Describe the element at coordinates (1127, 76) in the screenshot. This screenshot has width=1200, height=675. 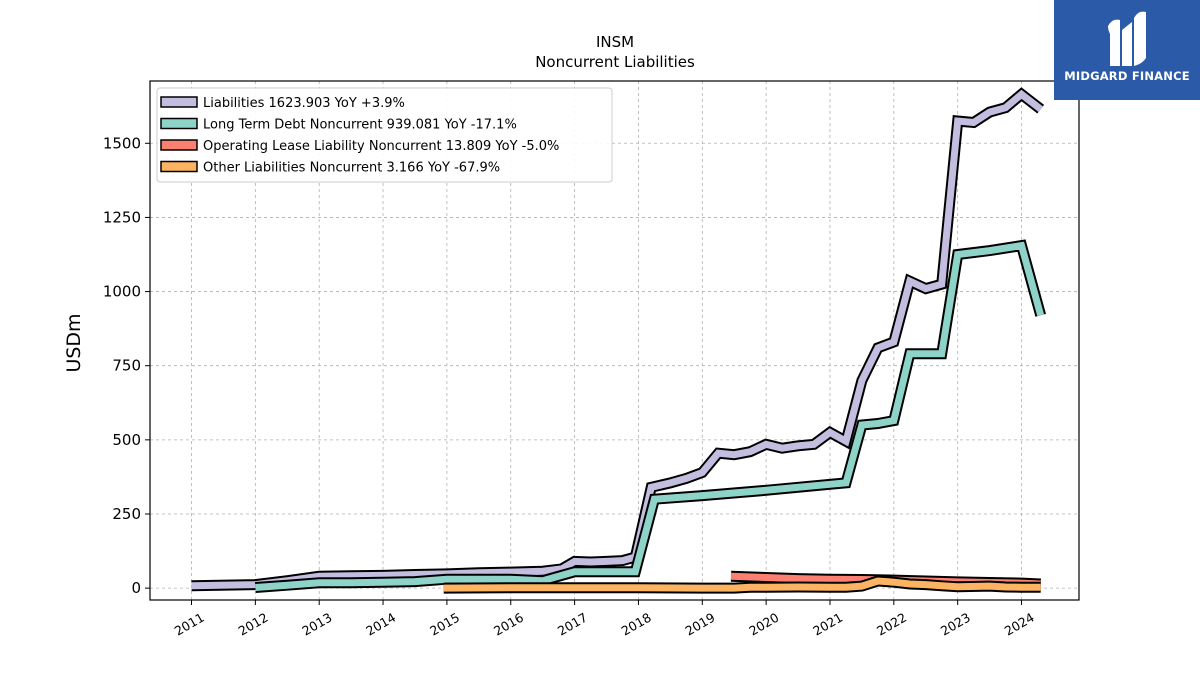
I see `logo-text: MIDGARD FINANCE` at that location.